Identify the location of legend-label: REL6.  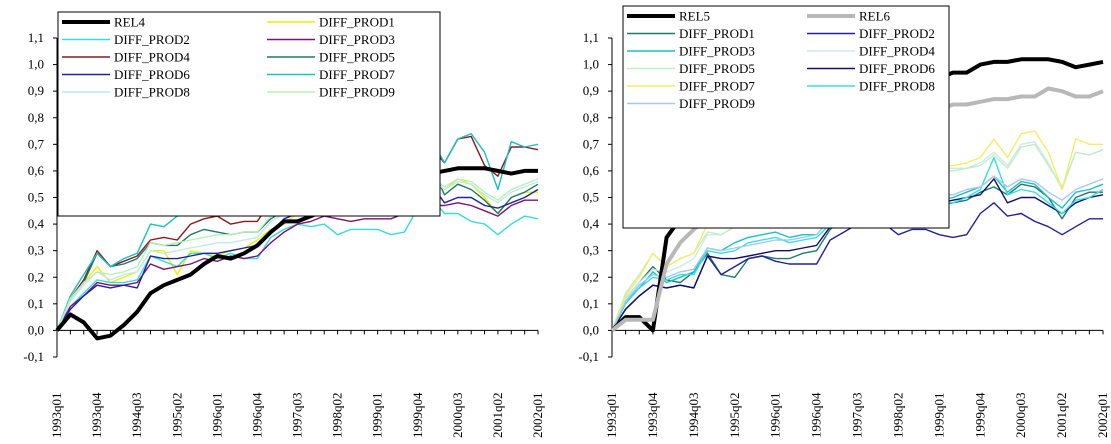
(875, 16).